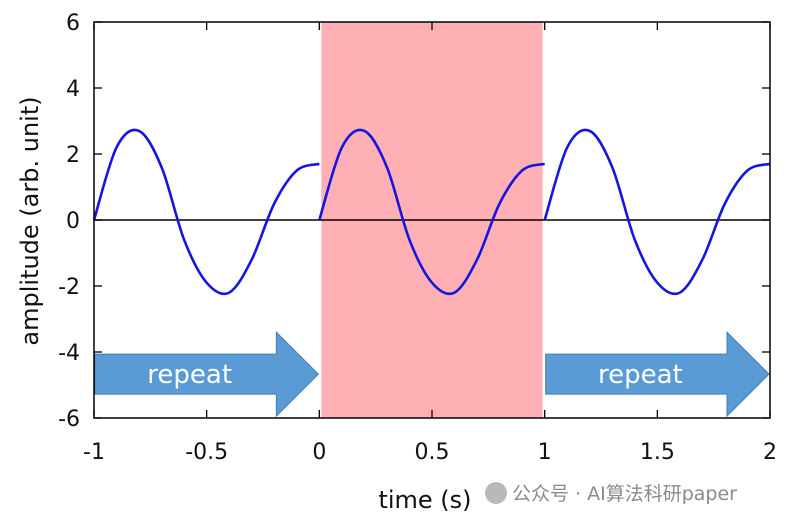  Describe the element at coordinates (73, 89) in the screenshot. I see `y-tick-label: 4` at that location.